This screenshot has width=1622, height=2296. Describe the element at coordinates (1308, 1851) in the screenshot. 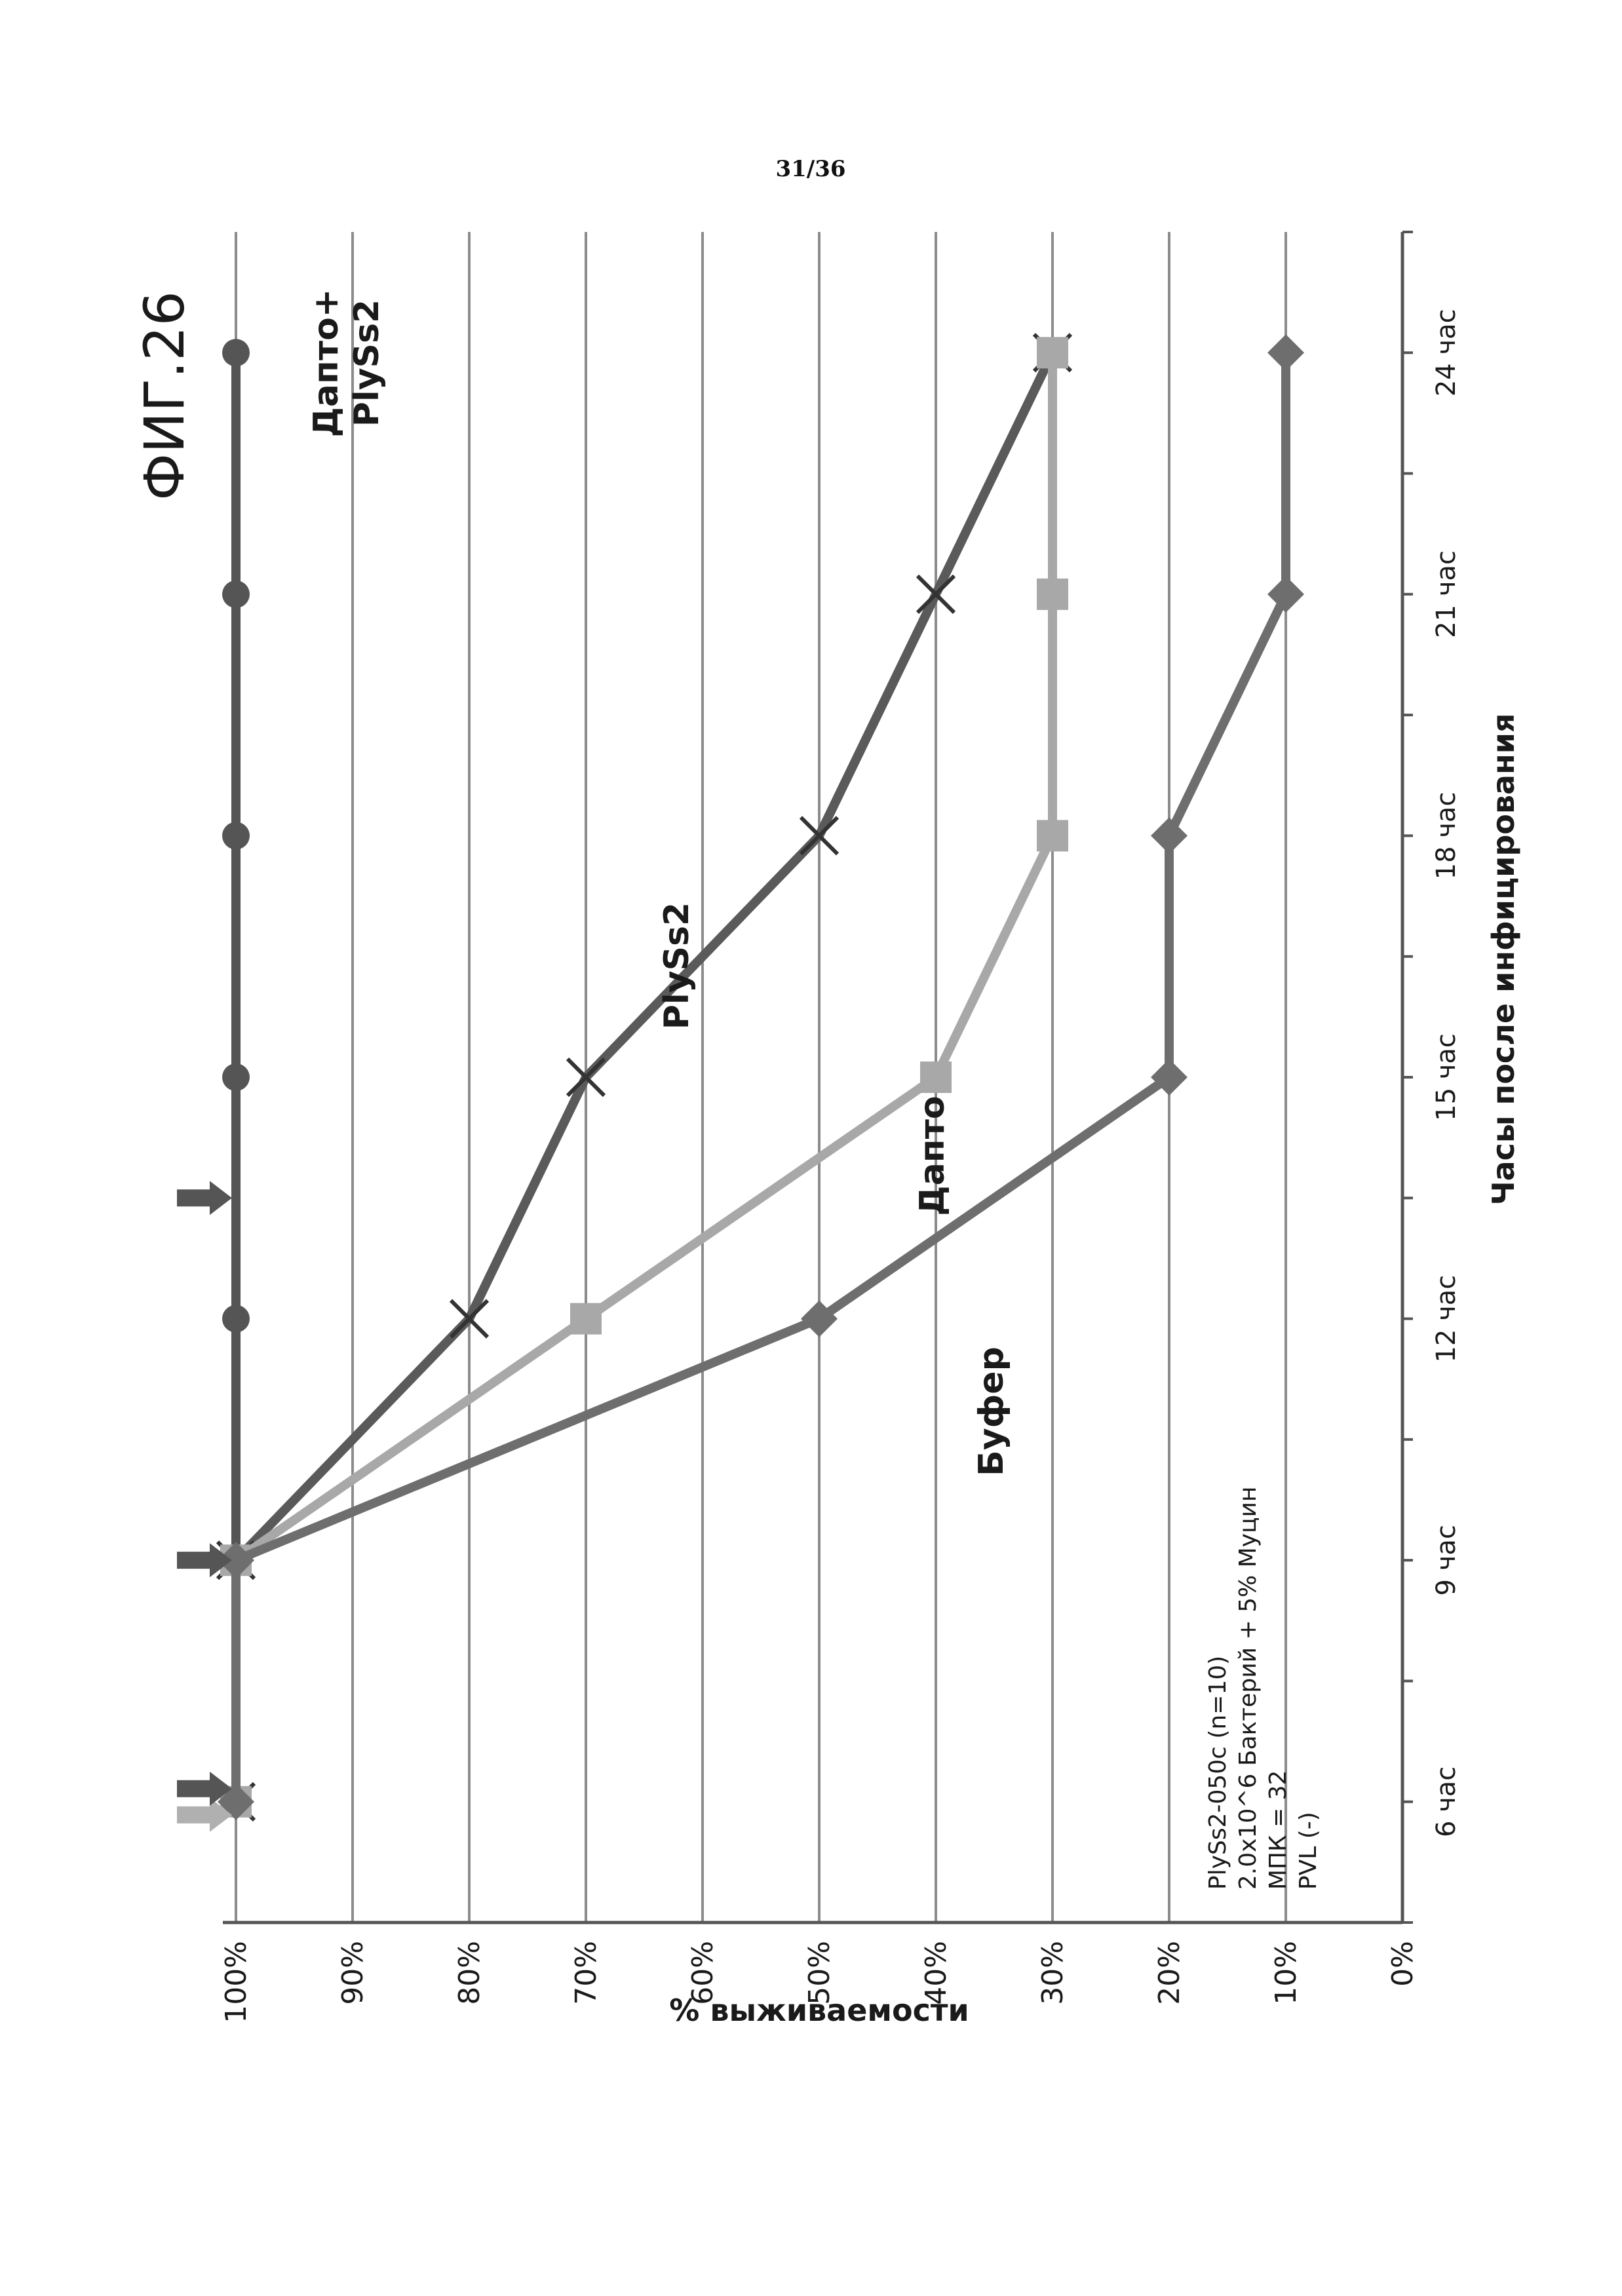

I see `annotation-line-4: PVL (-)` at that location.